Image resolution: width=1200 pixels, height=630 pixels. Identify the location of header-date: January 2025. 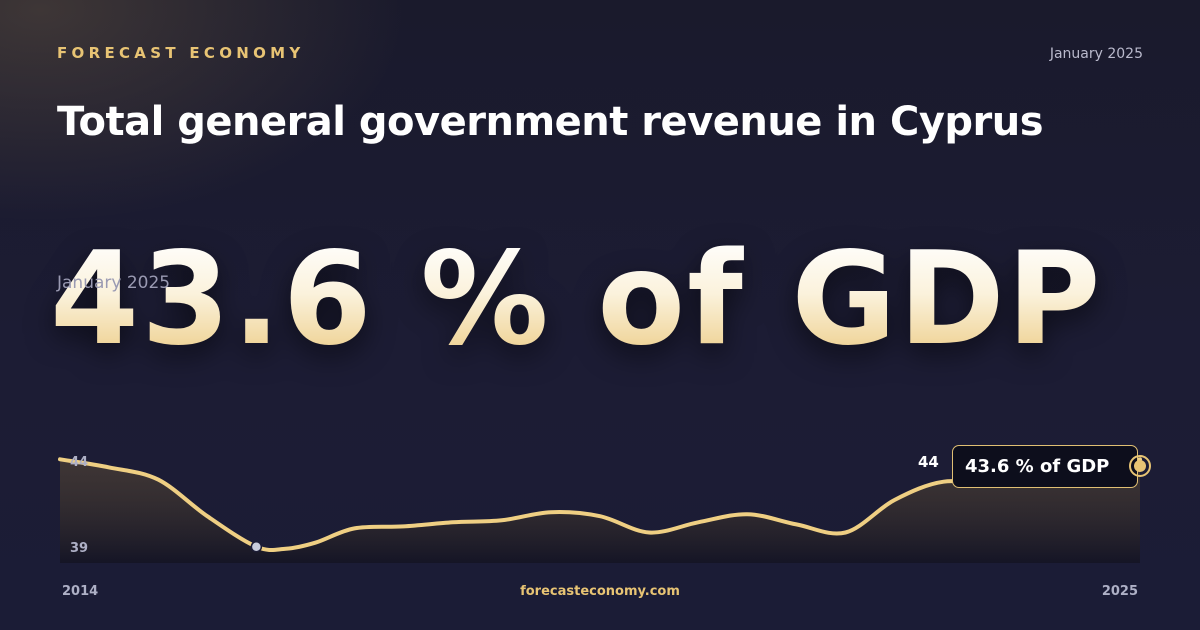
(1096, 54).